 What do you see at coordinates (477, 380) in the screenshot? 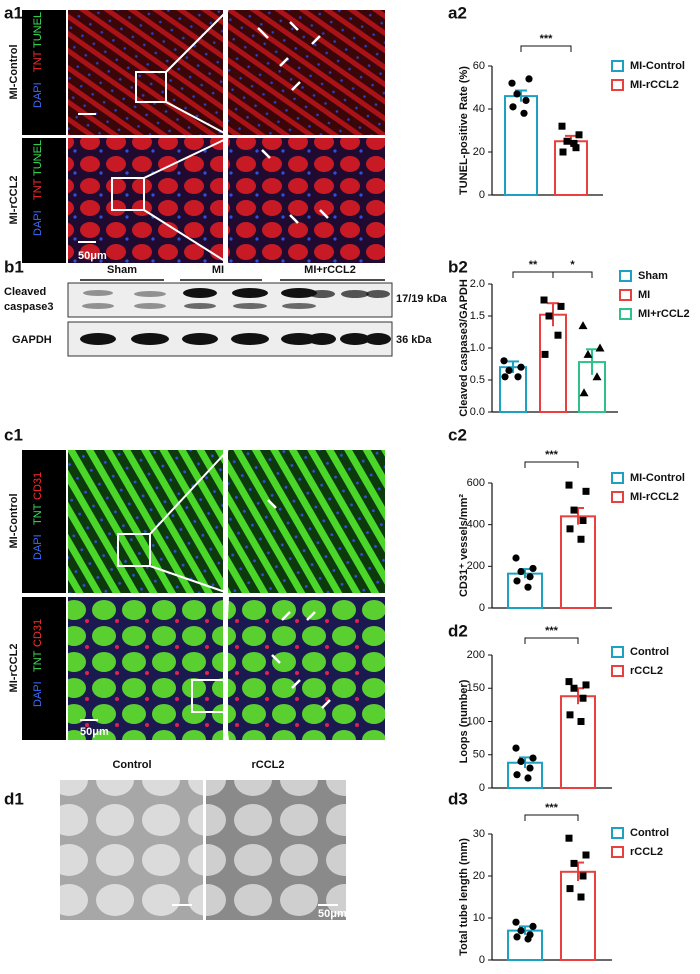
I see `y-tick-label: 0.5` at bounding box center [477, 380].